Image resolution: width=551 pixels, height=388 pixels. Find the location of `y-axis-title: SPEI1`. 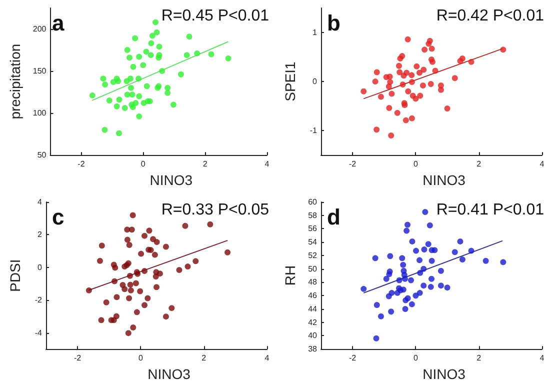

y-axis-title: SPEI1 is located at coordinates (290, 82).